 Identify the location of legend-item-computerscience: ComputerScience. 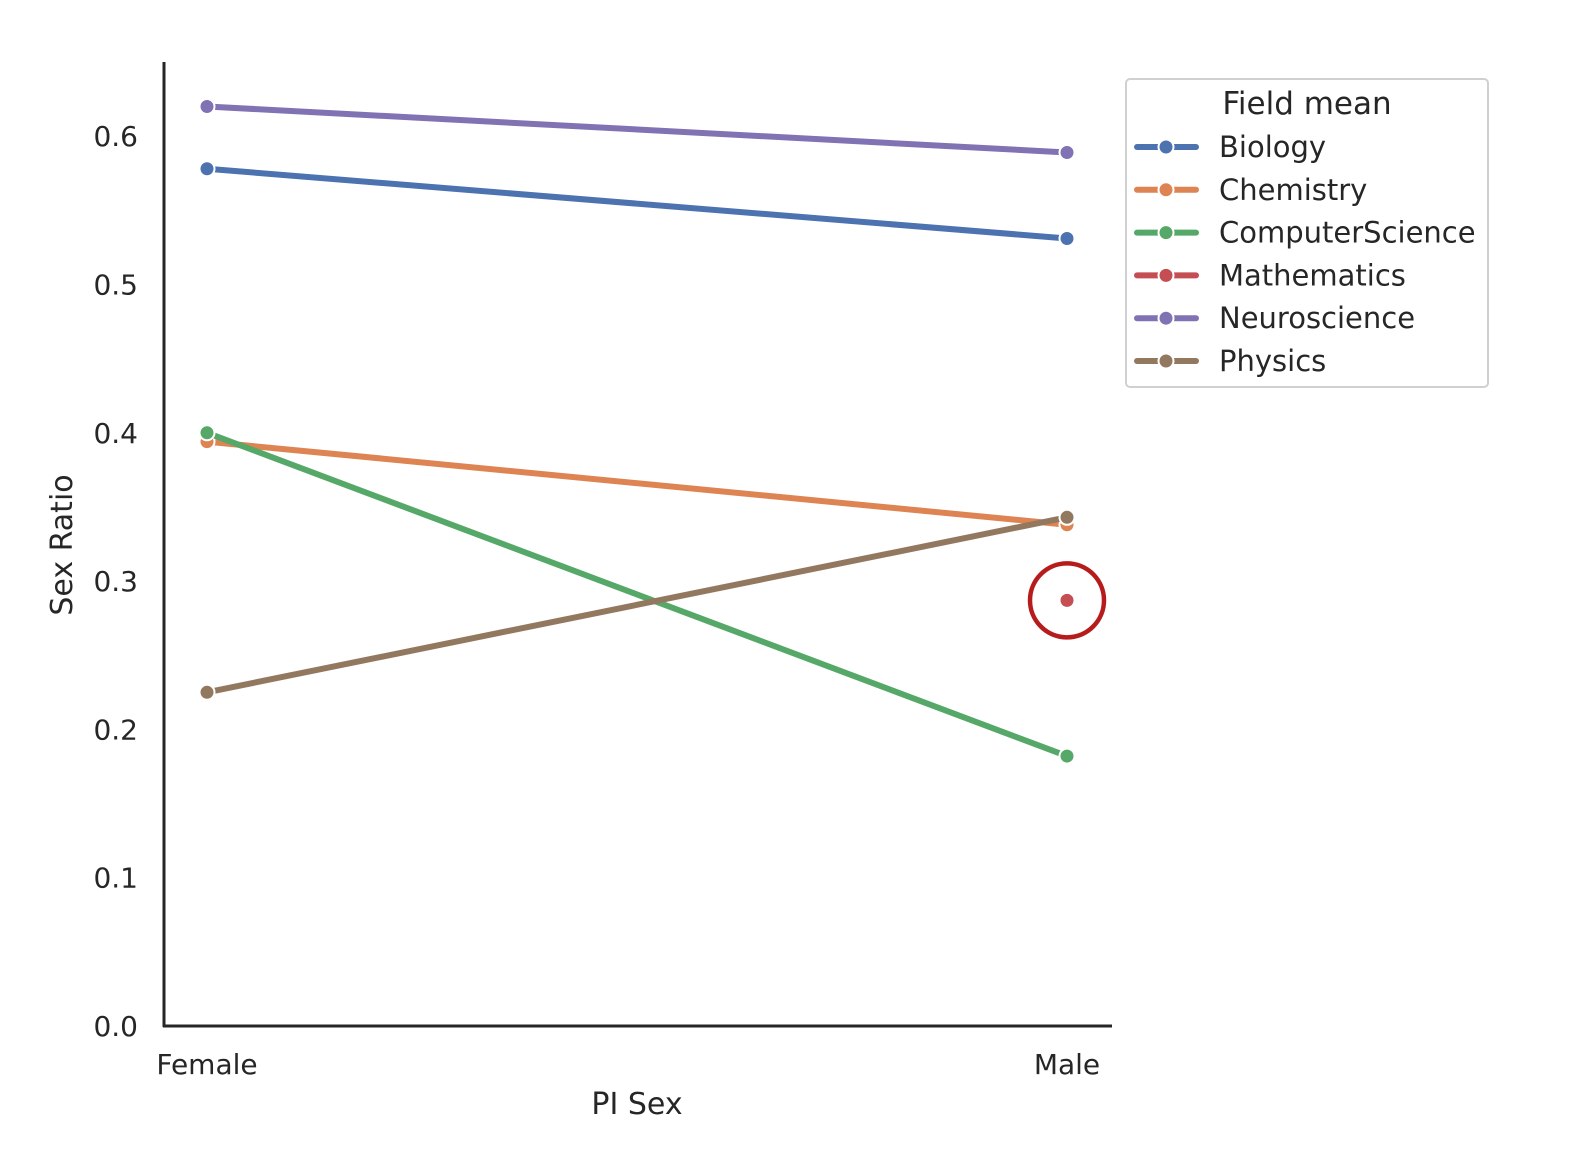
(1305, 233).